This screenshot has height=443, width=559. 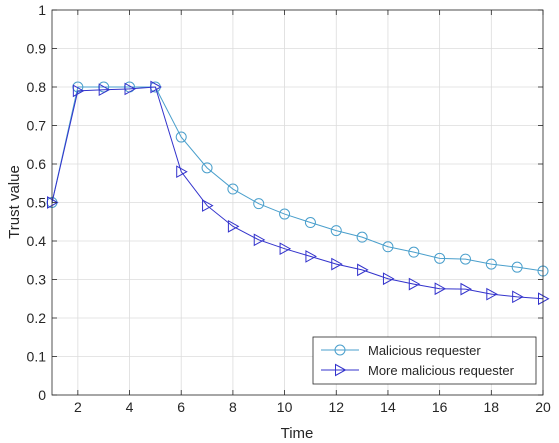 What do you see at coordinates (42, 10) in the screenshot?
I see `y-tick-label: 1` at bounding box center [42, 10].